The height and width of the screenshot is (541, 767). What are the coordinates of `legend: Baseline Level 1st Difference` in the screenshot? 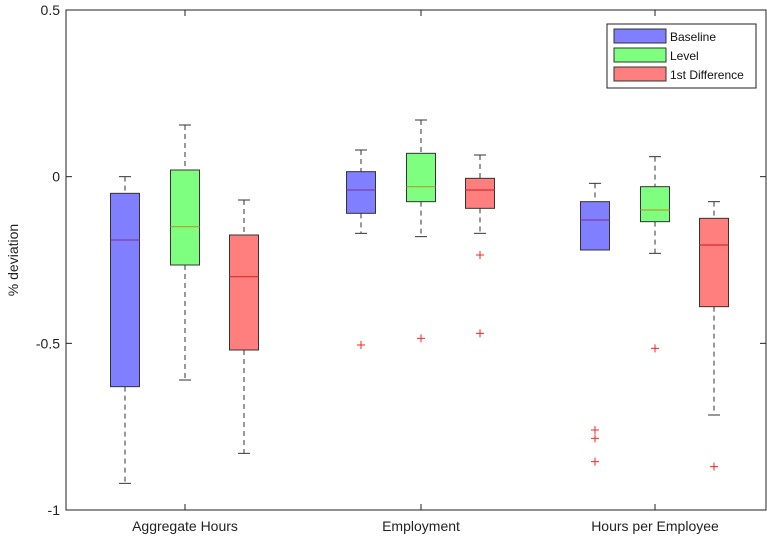 It's located at (681, 56).